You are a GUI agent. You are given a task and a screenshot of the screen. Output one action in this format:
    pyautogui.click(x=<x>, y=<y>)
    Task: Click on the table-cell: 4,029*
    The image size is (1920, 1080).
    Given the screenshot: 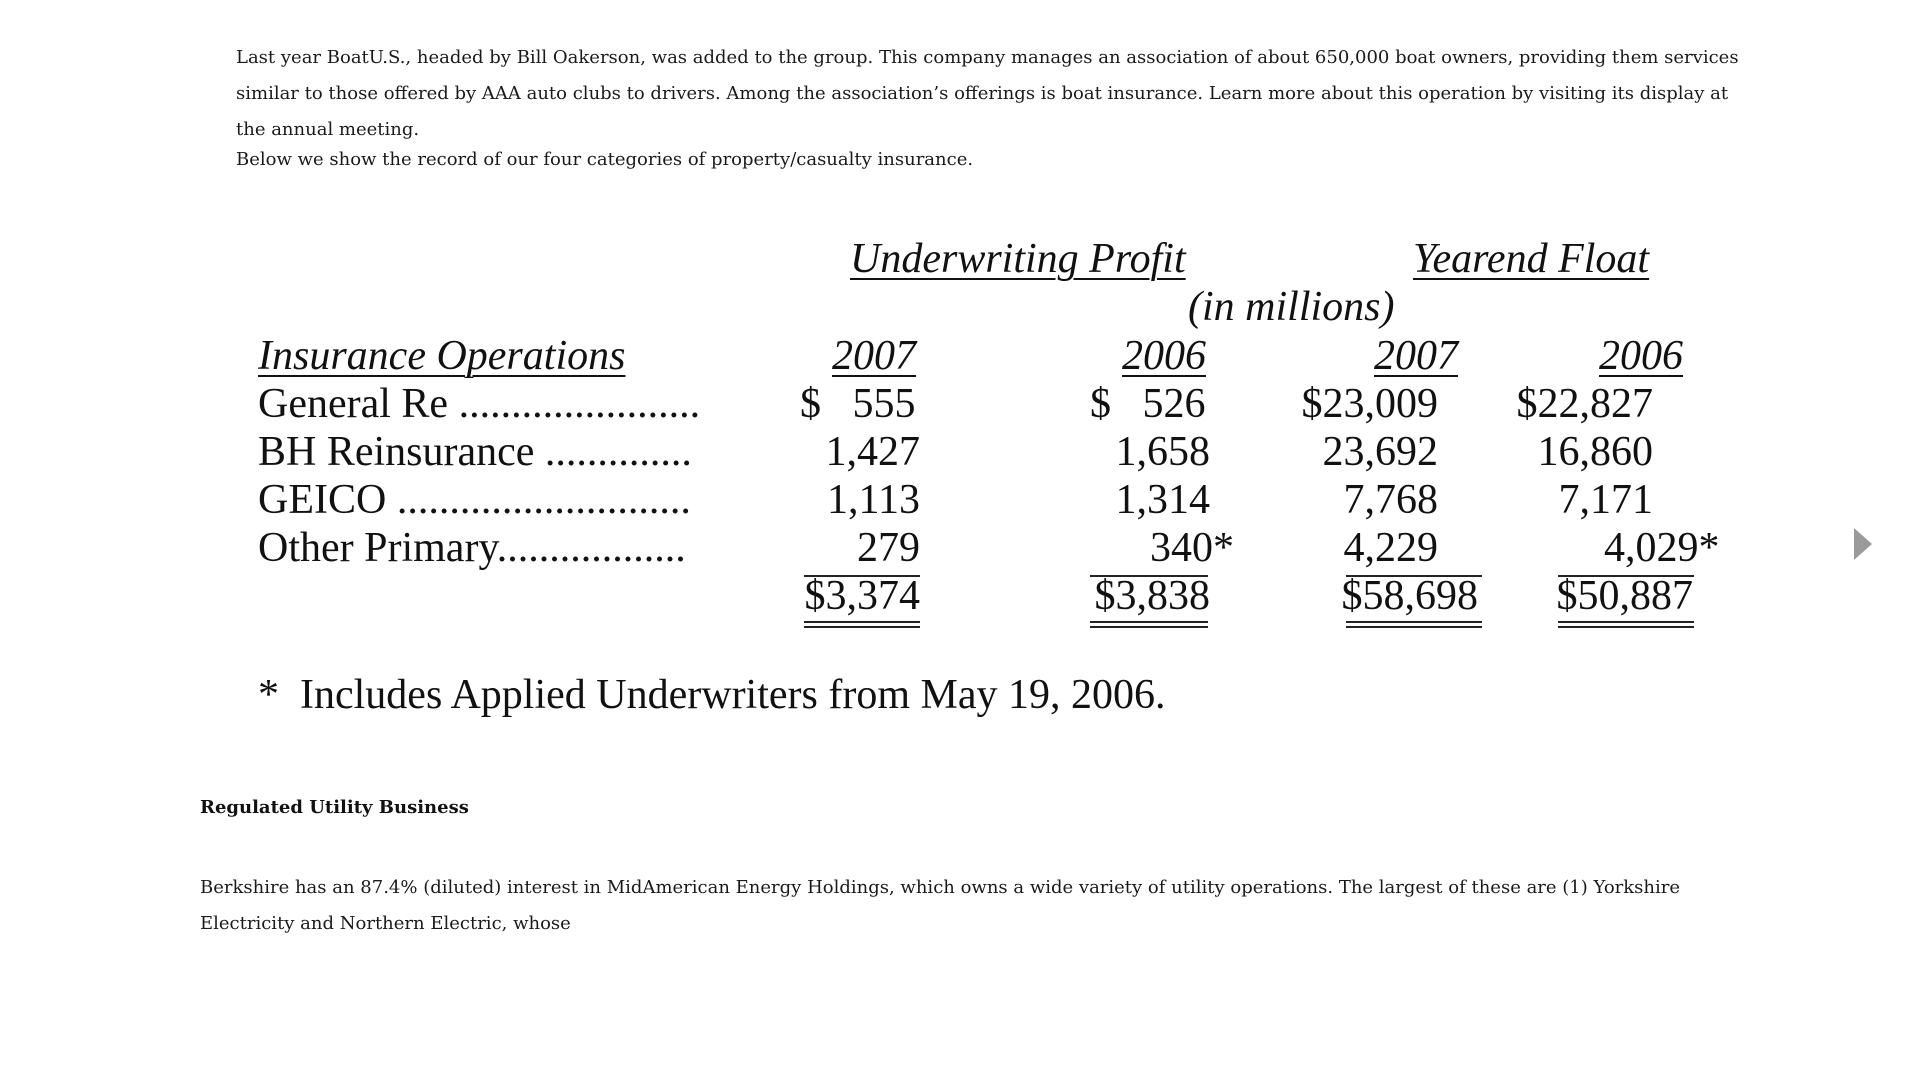 What is the action you would take?
    pyautogui.click(x=1662, y=548)
    